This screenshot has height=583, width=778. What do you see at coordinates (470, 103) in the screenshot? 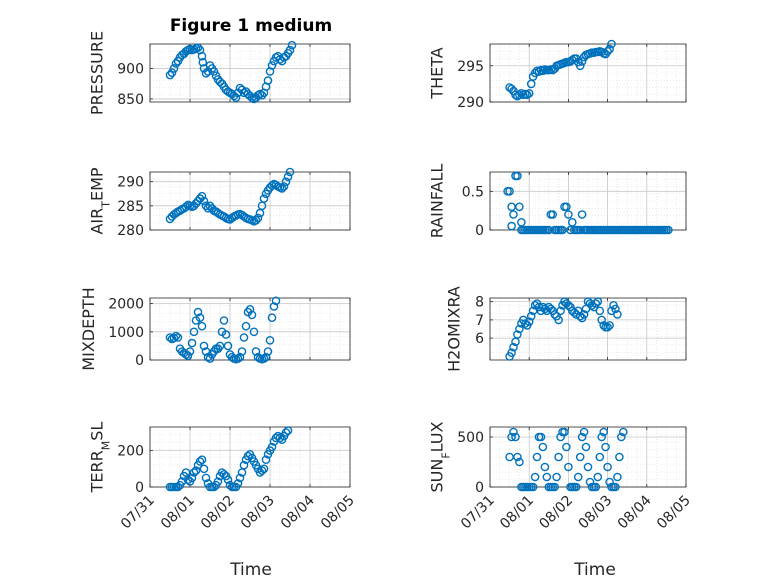
I see `panel-theta-y-tick-label: 290` at bounding box center [470, 103].